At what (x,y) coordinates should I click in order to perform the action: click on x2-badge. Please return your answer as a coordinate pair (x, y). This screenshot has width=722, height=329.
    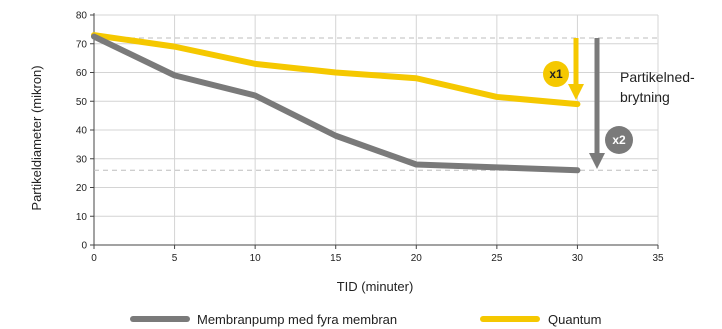
    Looking at the image, I should click on (619, 140).